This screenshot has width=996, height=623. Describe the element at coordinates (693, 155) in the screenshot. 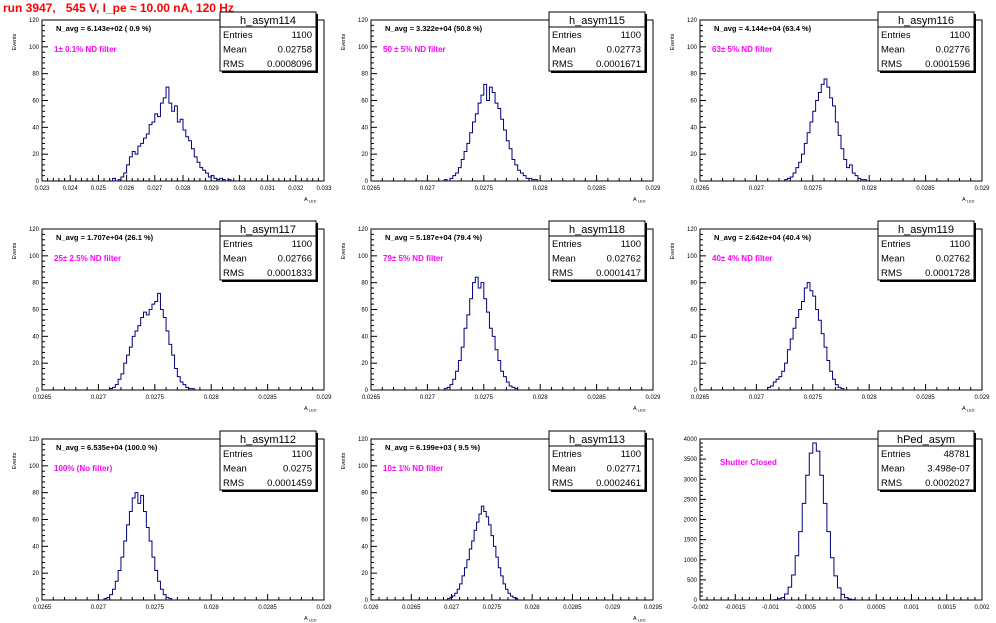

I see `y-tick-label: 20` at that location.